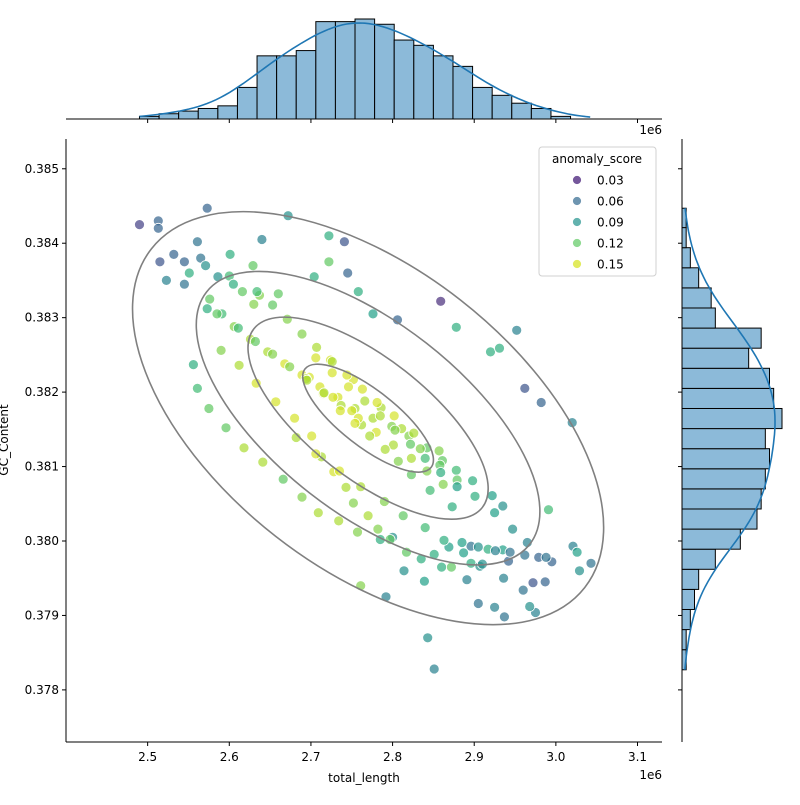 The width and height of the screenshot is (800, 805). Describe the element at coordinates (42, 615) in the screenshot. I see `y-tick-label: 0.379` at that location.